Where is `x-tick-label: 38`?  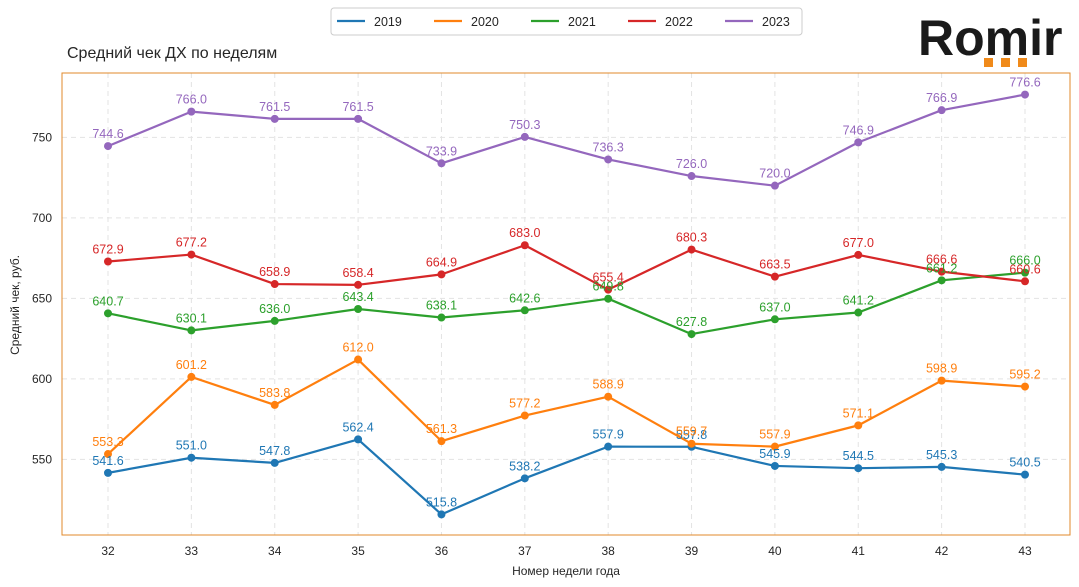 x-tick-label: 38 is located at coordinates (609, 551).